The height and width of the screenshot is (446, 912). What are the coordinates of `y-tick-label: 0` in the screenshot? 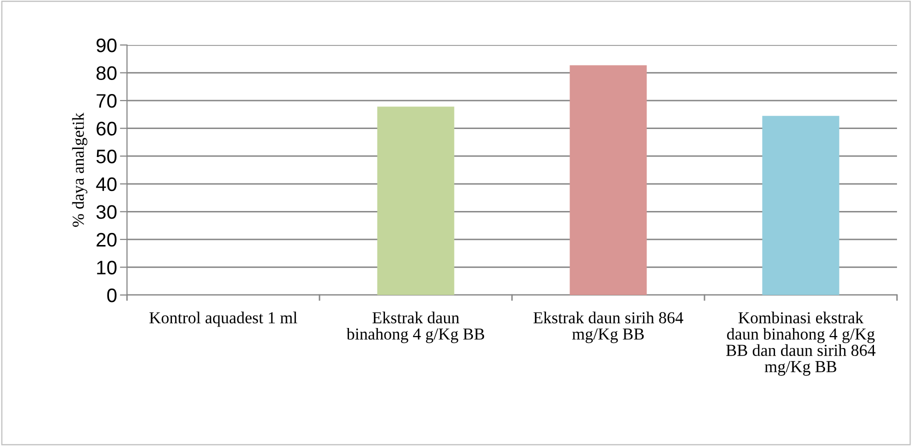 It's located at (112, 295).